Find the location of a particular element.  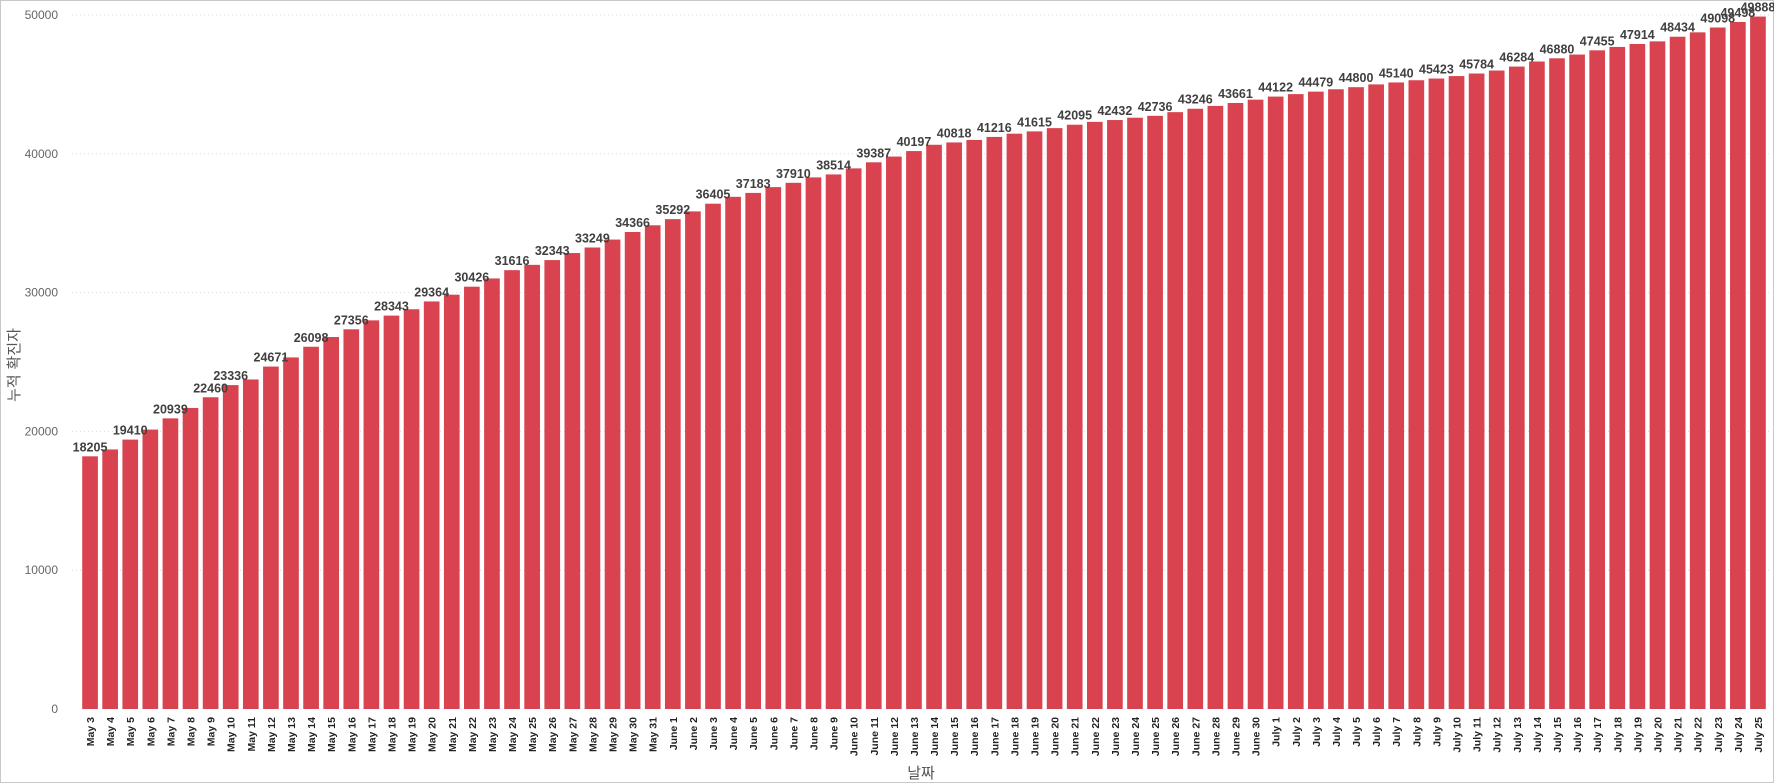

x-tick-label: July 20 is located at coordinates (1658, 735).